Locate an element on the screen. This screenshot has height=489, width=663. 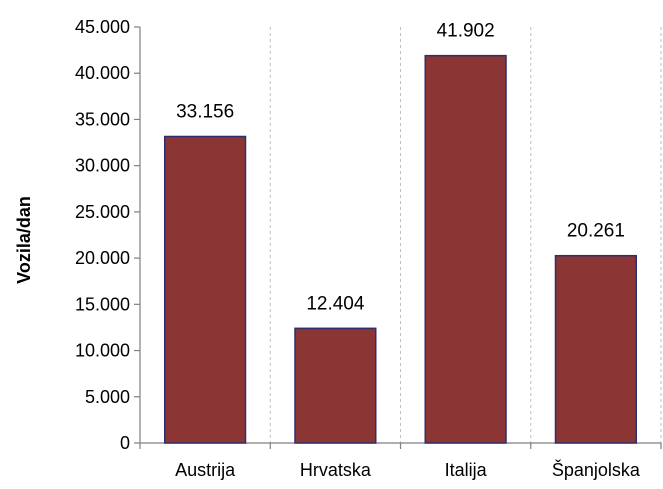
category-labels: Austrija Hrvatska Italija Španjolska is located at coordinates (408, 469).